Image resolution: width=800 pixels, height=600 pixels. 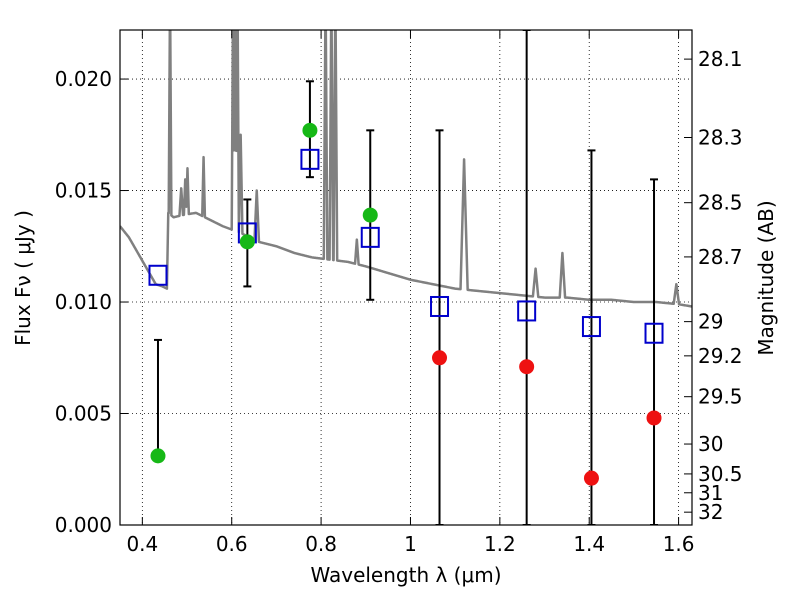 What do you see at coordinates (405, 575) in the screenshot?
I see `x-axis-title: Wavelength λ (μm)` at bounding box center [405, 575].